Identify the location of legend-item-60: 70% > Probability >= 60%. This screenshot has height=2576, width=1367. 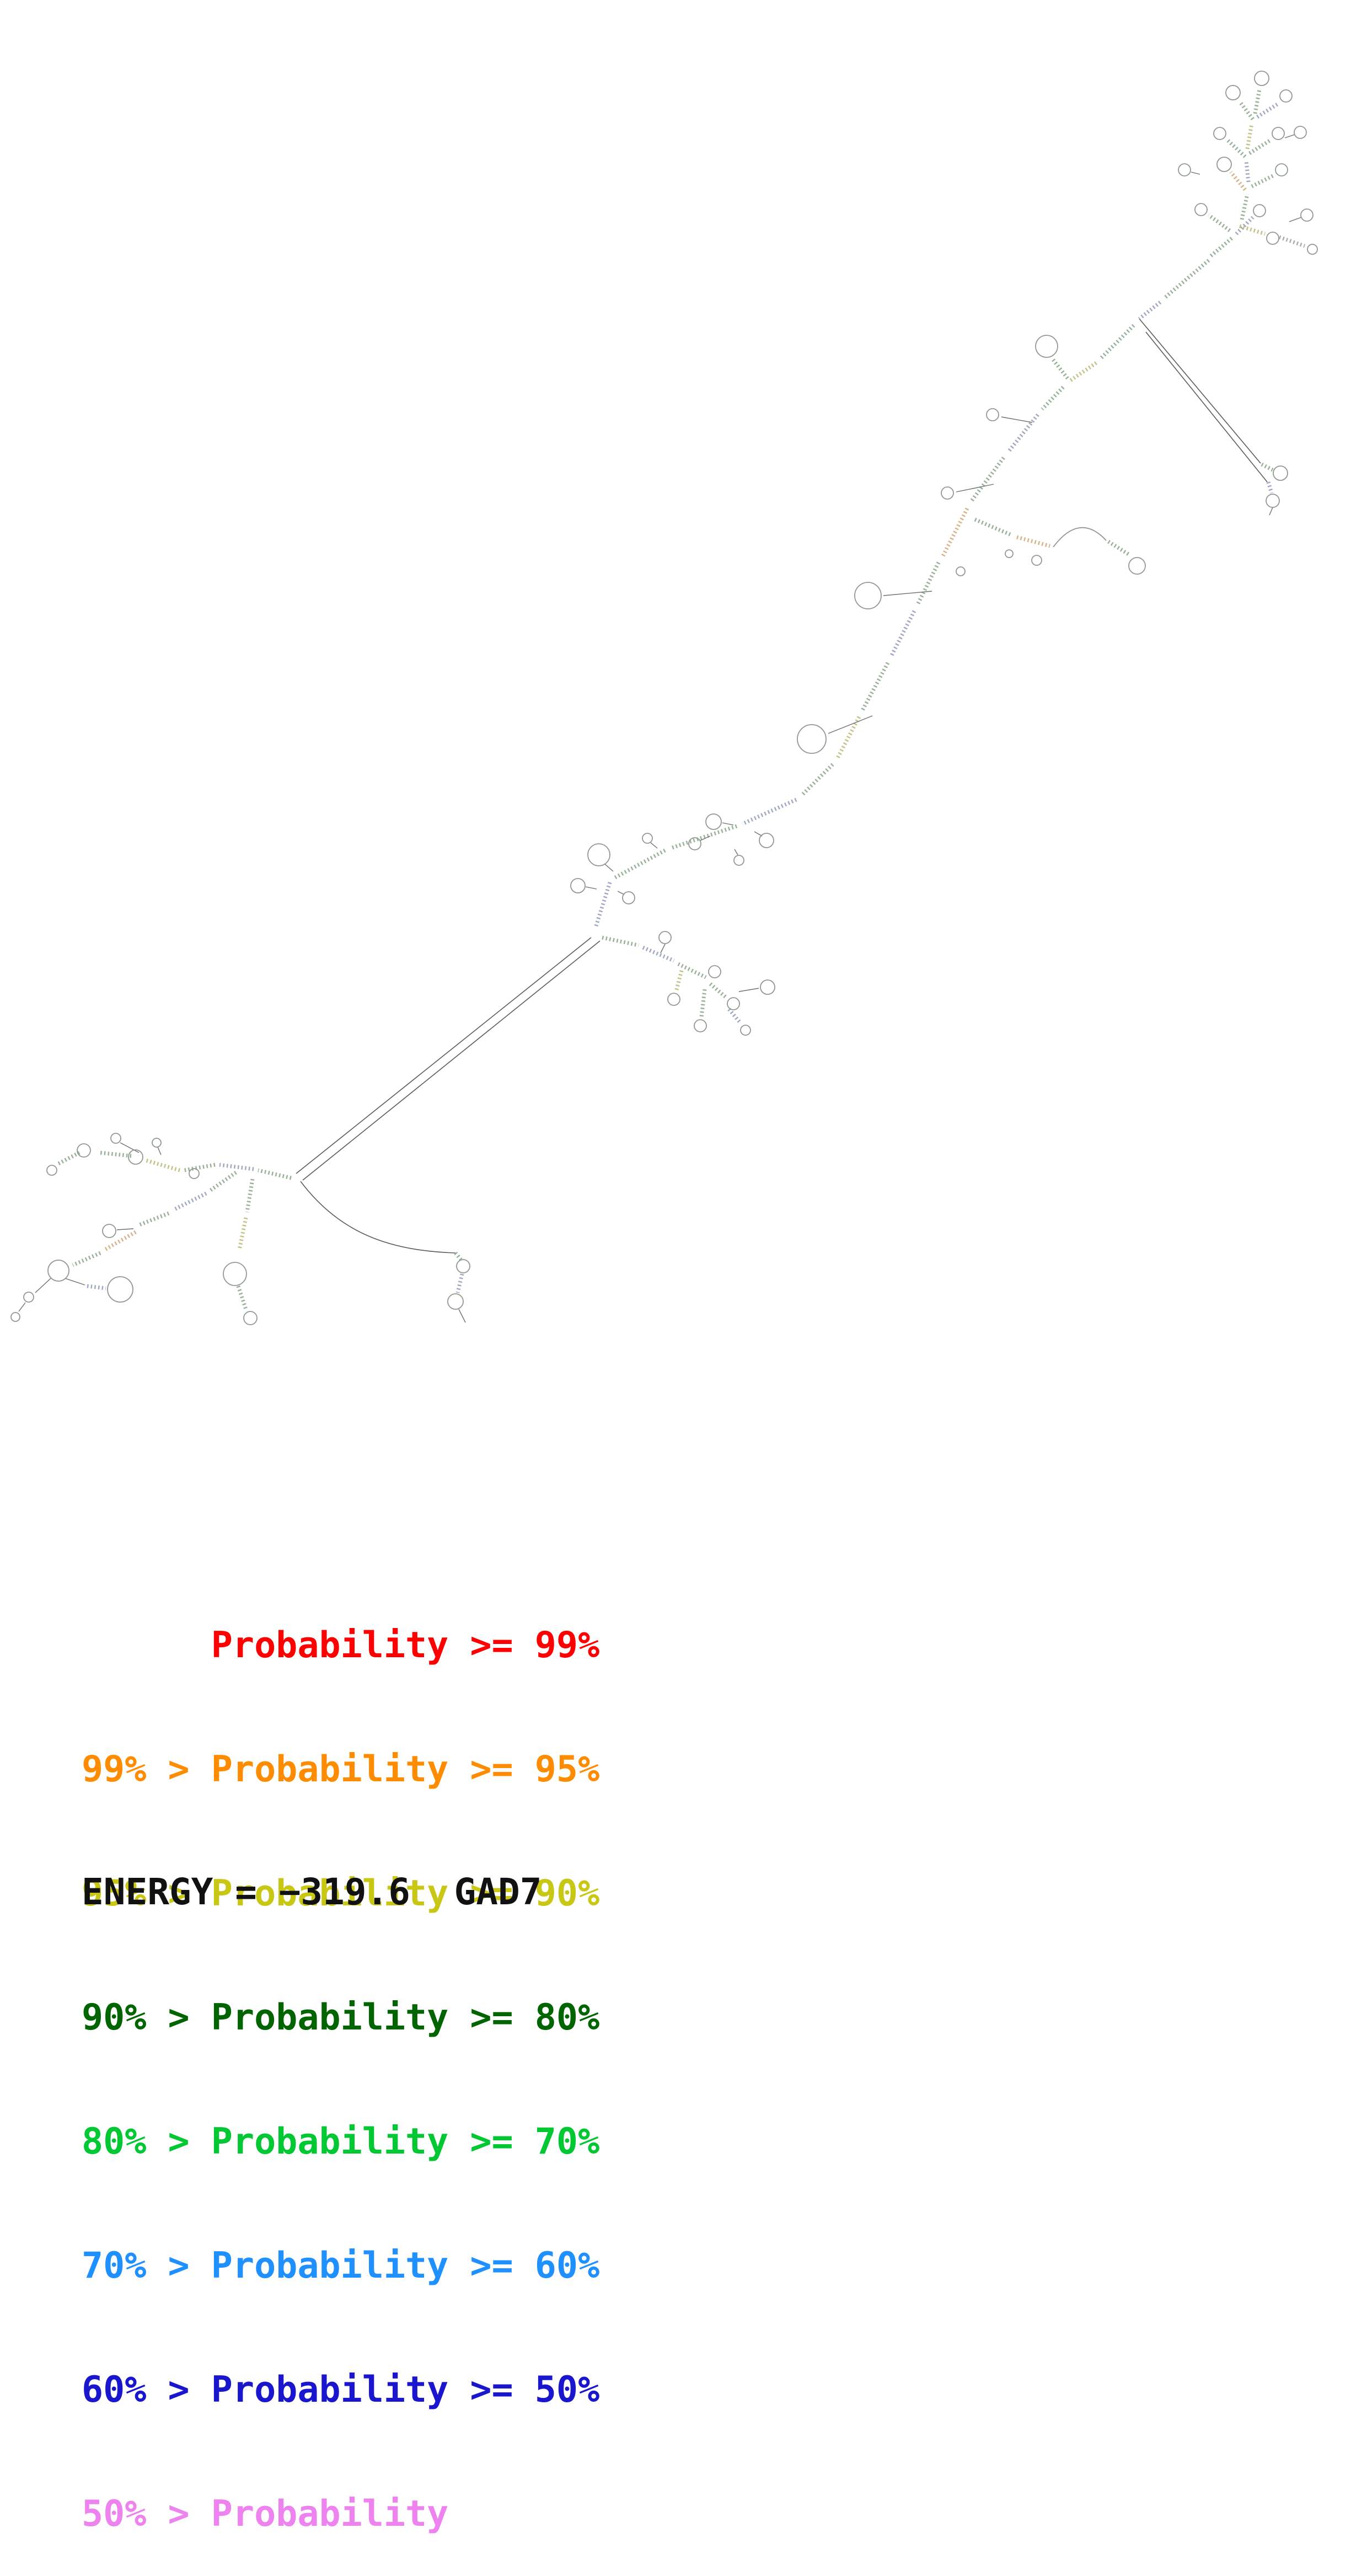
(341, 2265).